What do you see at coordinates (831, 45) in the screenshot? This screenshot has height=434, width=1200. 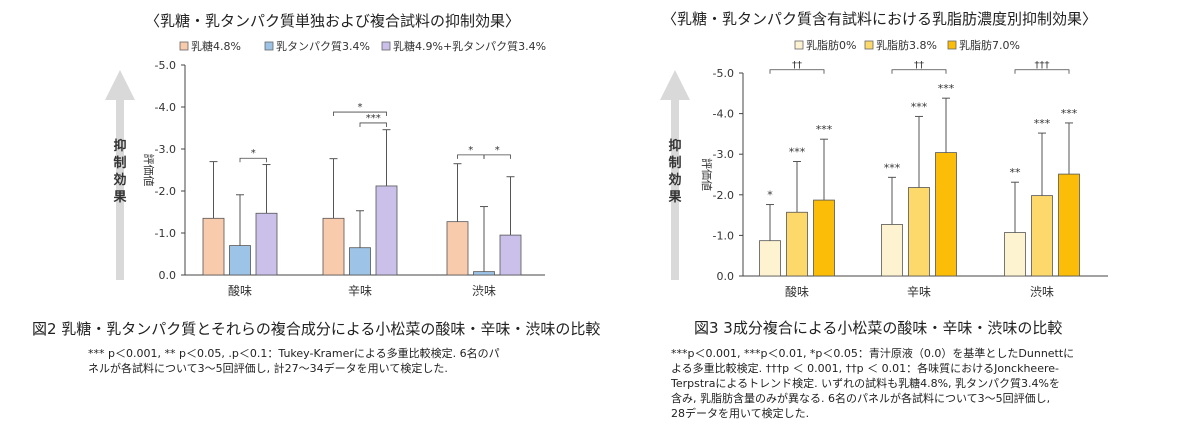 I see `legend-label: 乳脂肪0%` at bounding box center [831, 45].